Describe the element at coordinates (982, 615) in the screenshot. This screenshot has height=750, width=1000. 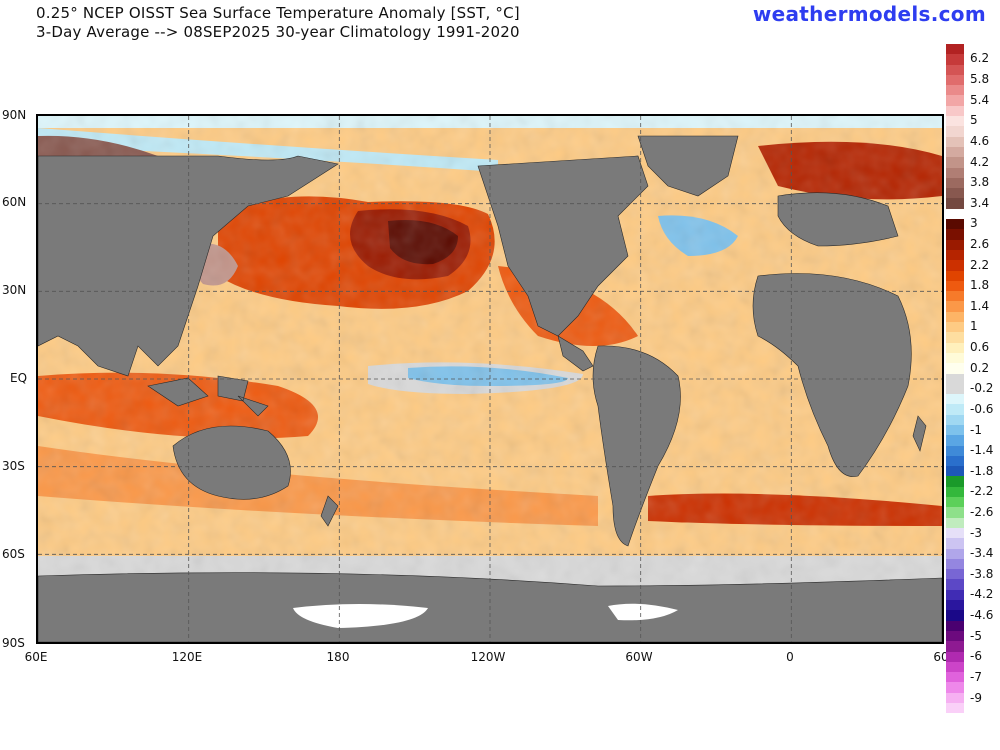
I see `colorbar-tick-label: -4.6` at that location.